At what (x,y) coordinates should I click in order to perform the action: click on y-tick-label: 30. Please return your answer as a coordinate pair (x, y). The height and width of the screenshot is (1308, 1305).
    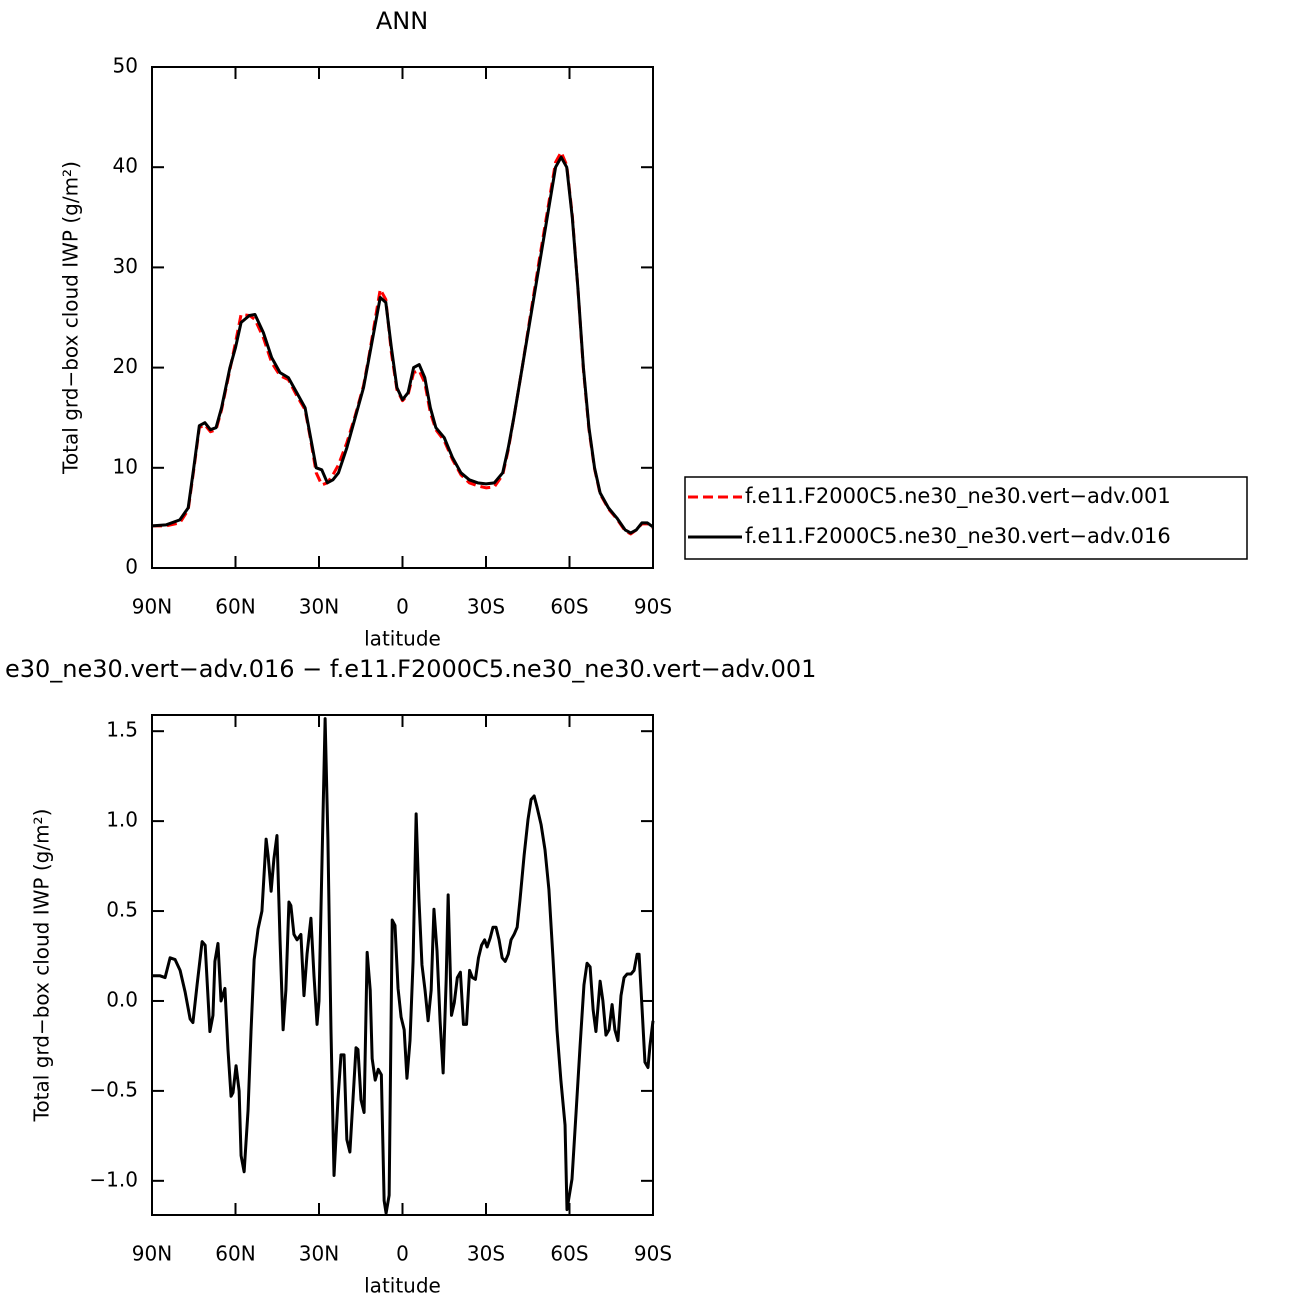
    Looking at the image, I should click on (125, 266).